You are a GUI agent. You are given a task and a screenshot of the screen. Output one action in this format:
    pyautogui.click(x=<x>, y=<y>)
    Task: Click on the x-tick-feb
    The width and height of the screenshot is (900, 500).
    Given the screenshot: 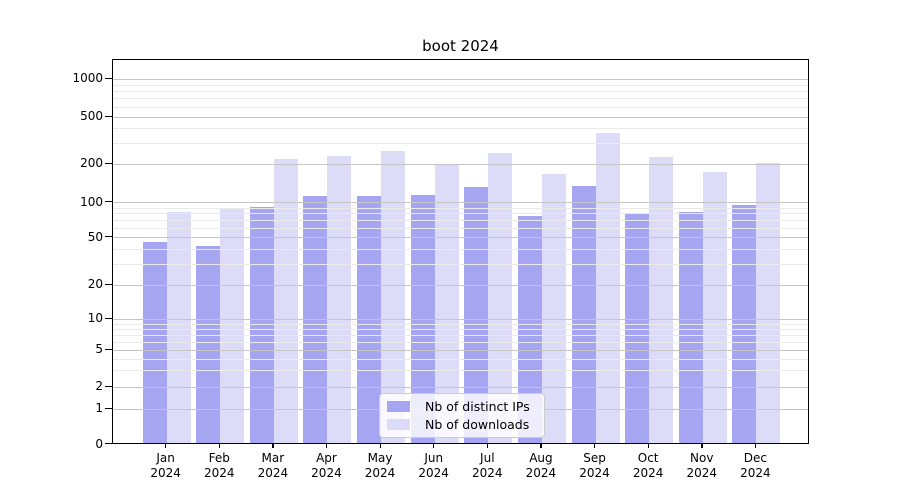 What is the action you would take?
    pyautogui.click(x=219, y=445)
    